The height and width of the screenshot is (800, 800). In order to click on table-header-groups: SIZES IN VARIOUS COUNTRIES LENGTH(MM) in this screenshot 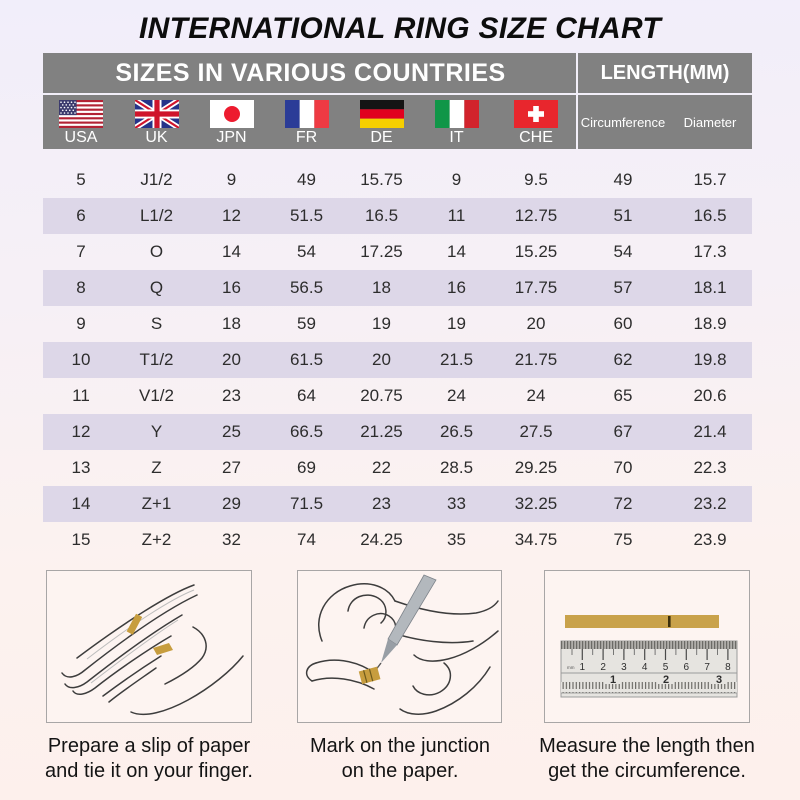, I will do `click(397, 74)`.